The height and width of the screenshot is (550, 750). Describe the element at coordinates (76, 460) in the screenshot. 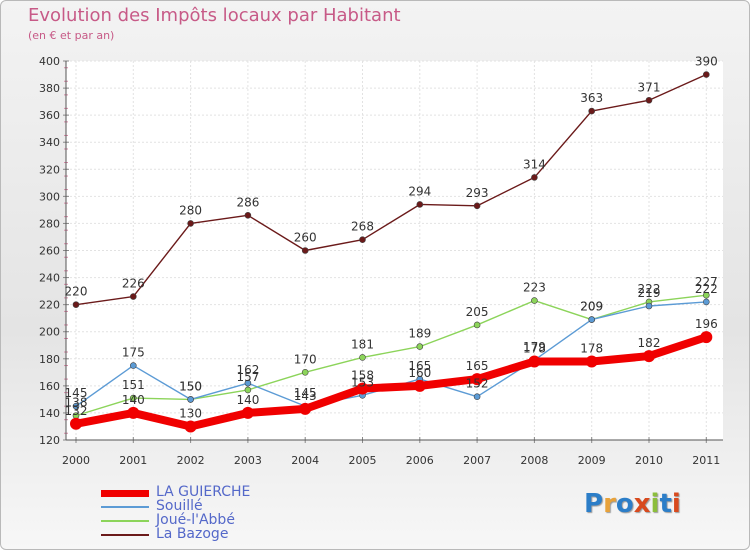

I see `x-tick-label: 2000` at that location.